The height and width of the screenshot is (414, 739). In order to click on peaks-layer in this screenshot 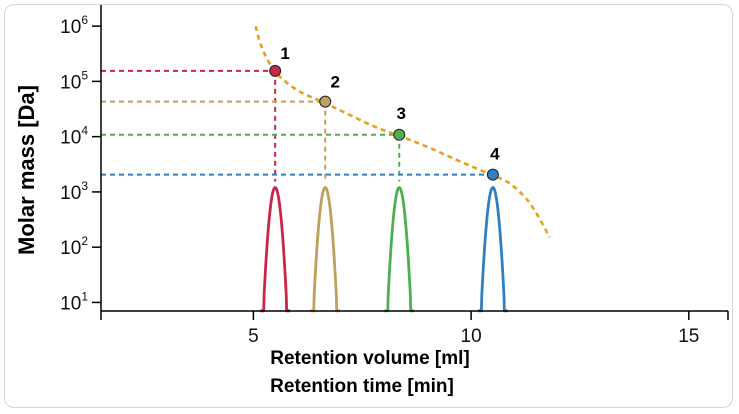, I will do `click(384, 249)`.